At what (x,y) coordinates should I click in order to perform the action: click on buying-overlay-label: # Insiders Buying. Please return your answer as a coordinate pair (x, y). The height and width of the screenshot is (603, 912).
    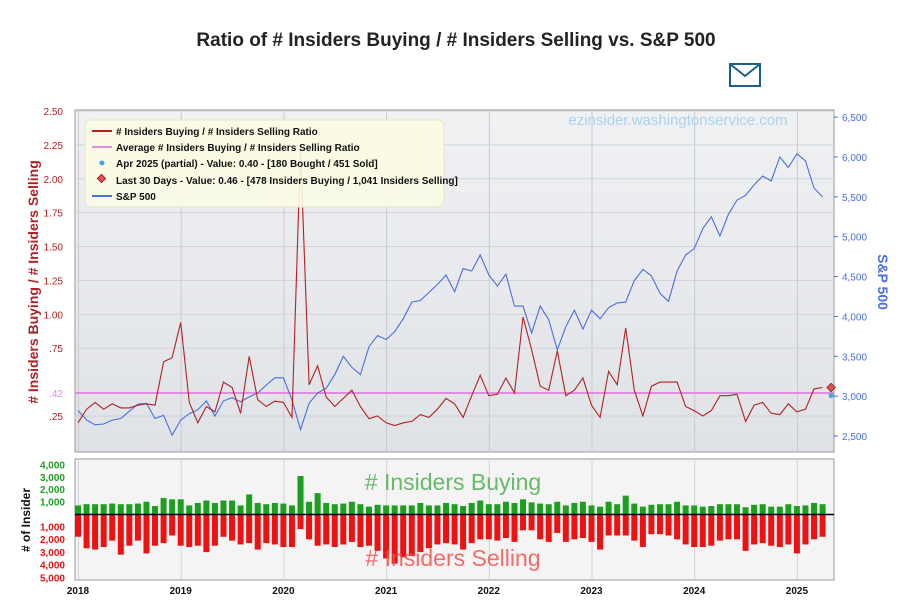
    Looking at the image, I should click on (453, 482).